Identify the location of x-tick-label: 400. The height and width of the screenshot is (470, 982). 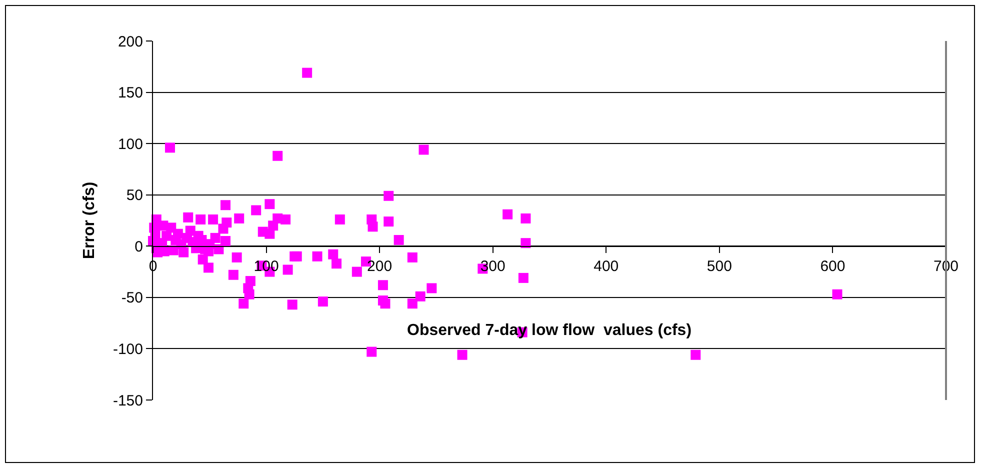
(606, 267).